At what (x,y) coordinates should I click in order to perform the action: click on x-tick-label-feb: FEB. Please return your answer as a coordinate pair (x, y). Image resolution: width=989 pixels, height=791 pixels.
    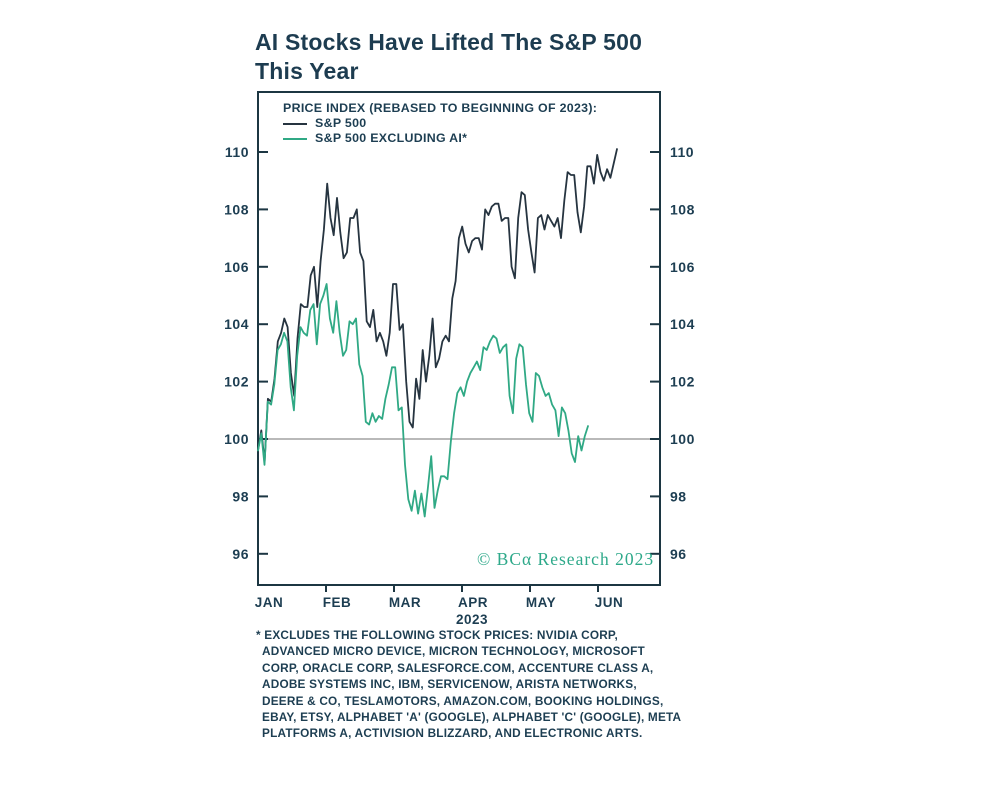
    Looking at the image, I should click on (337, 602).